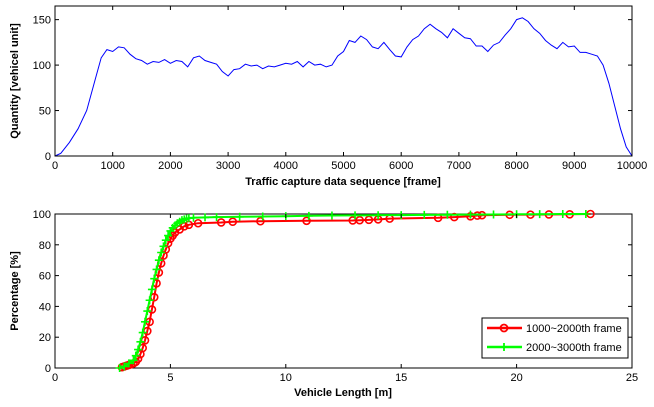 The width and height of the screenshot is (654, 407). I want to click on top-chart-x-tick-label: 9000, so click(574, 166).